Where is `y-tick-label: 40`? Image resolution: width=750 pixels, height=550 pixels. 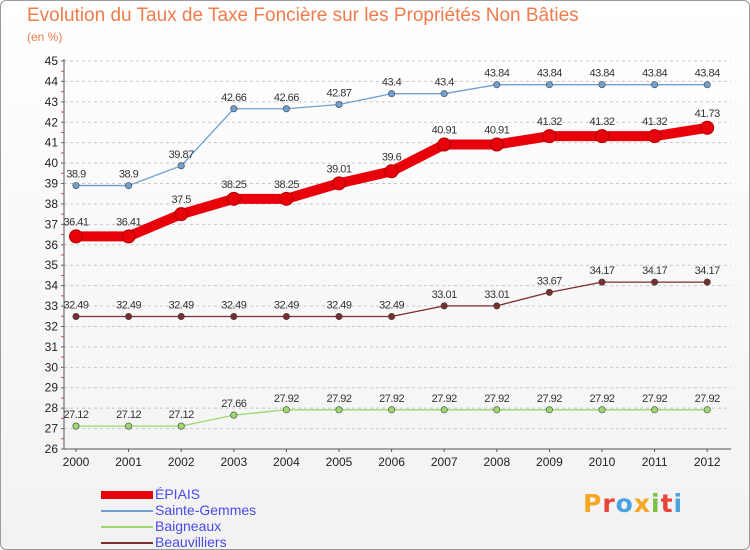
y-tick-label: 40 is located at coordinates (52, 163).